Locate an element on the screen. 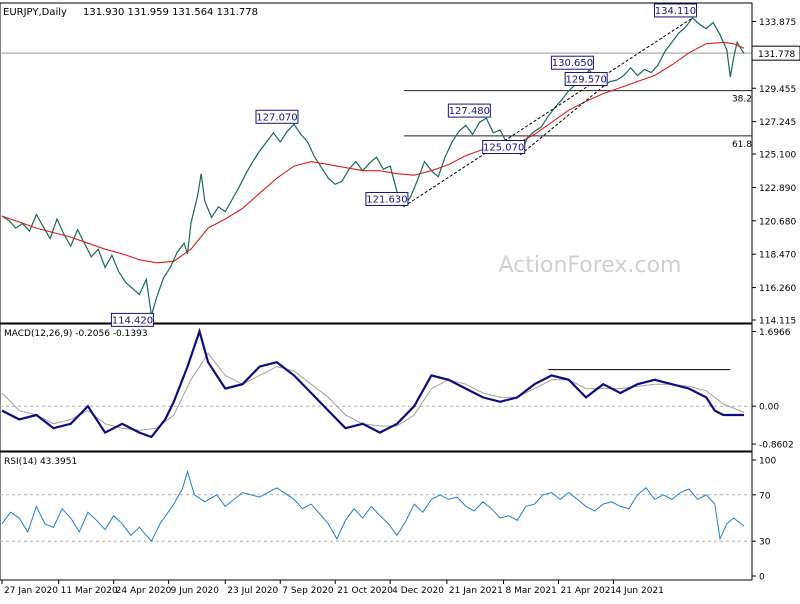 This screenshot has height=604, width=800. xtick-label-10: 21 Apr 2021 is located at coordinates (589, 591).